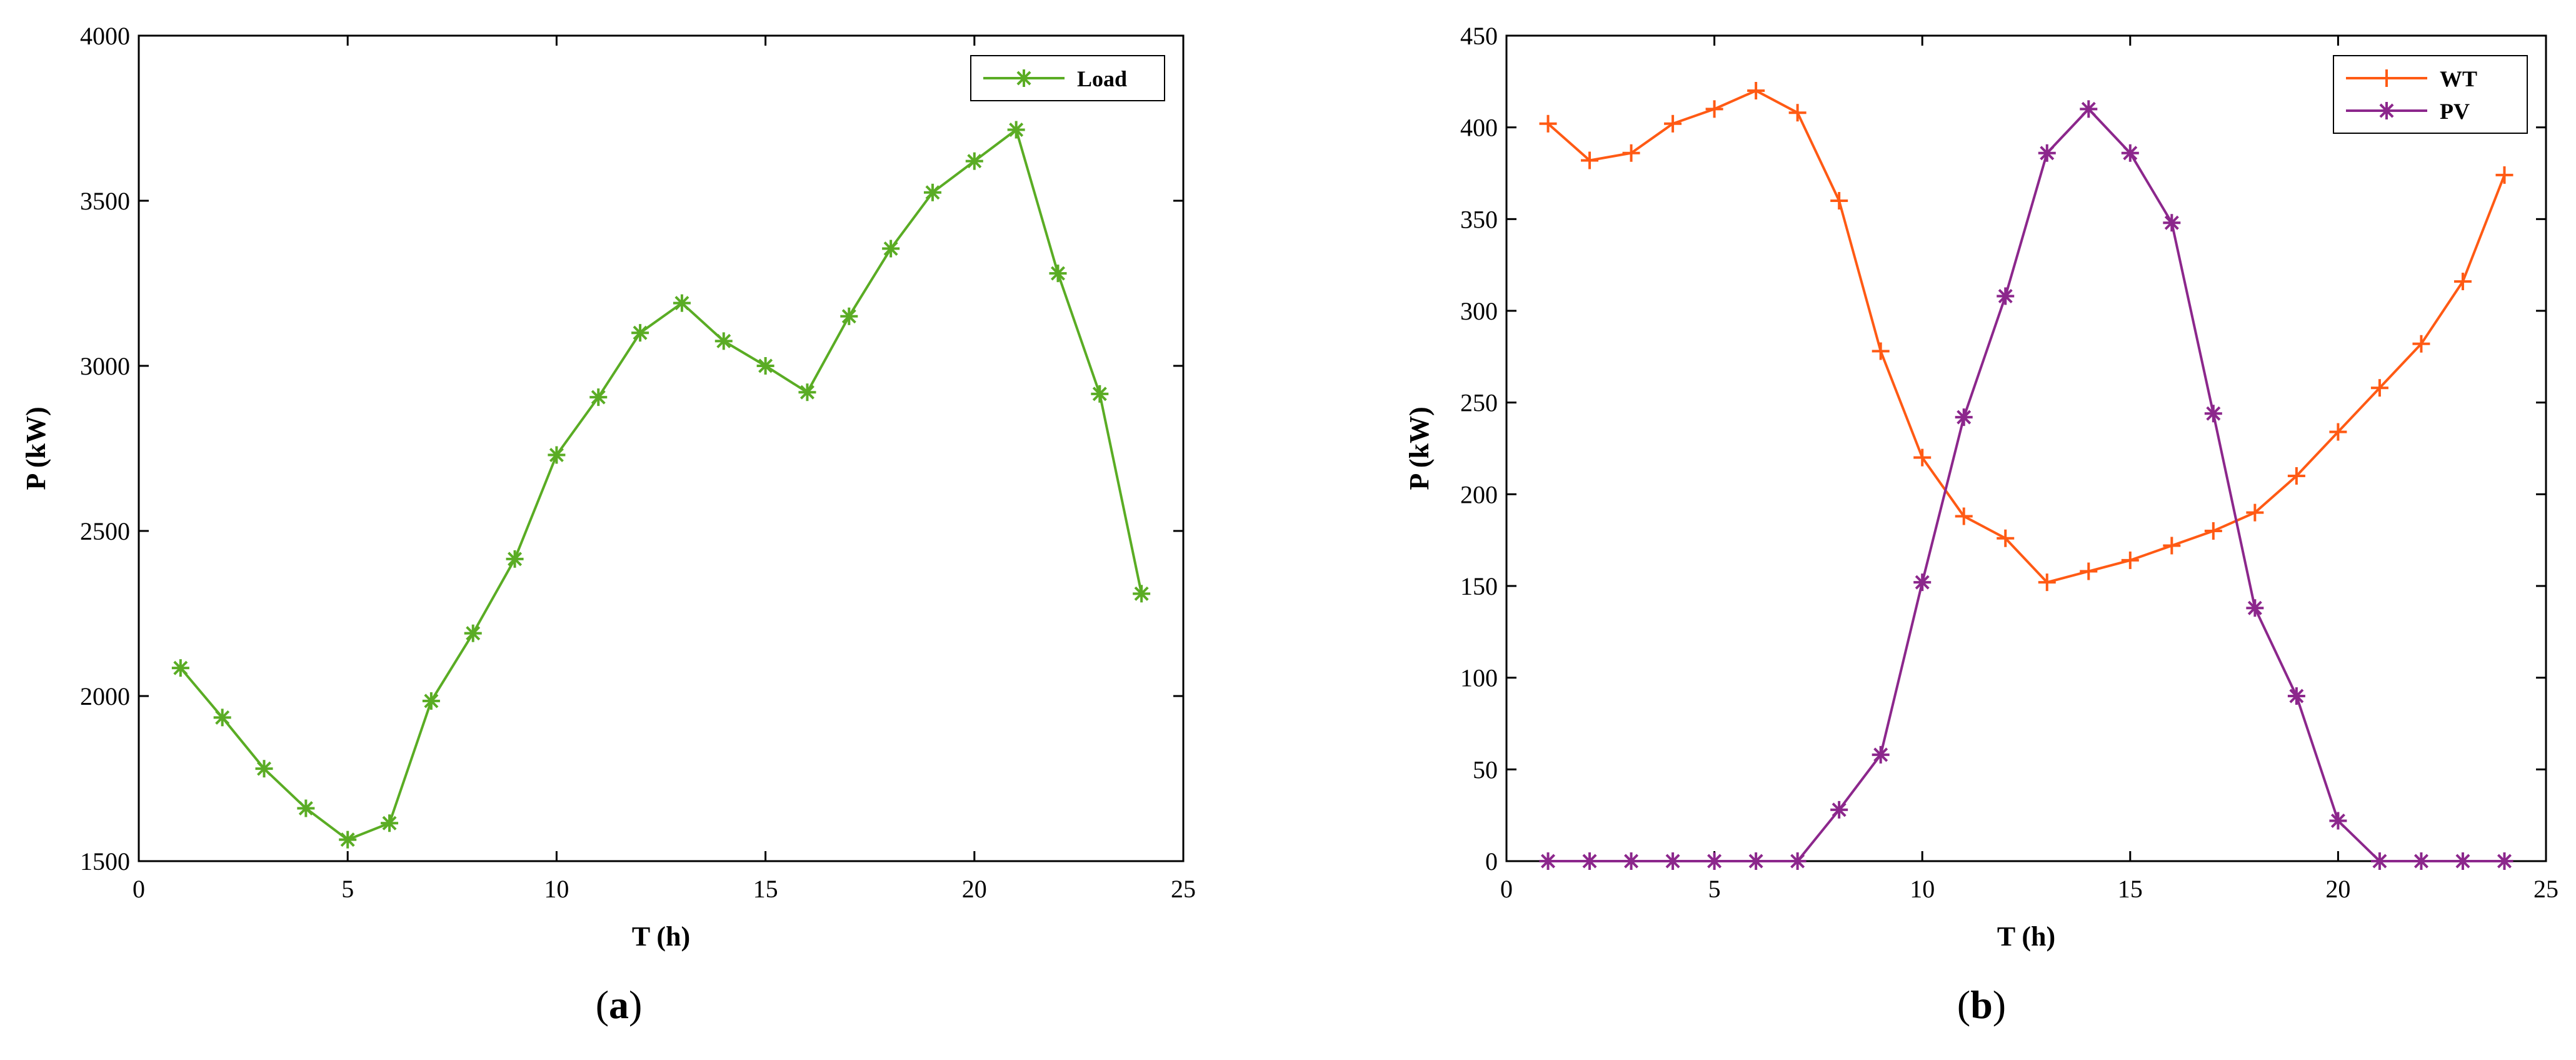 The width and height of the screenshot is (2576, 1060). Describe the element at coordinates (1024, 78) in the screenshot. I see `legend-marker-load` at that location.